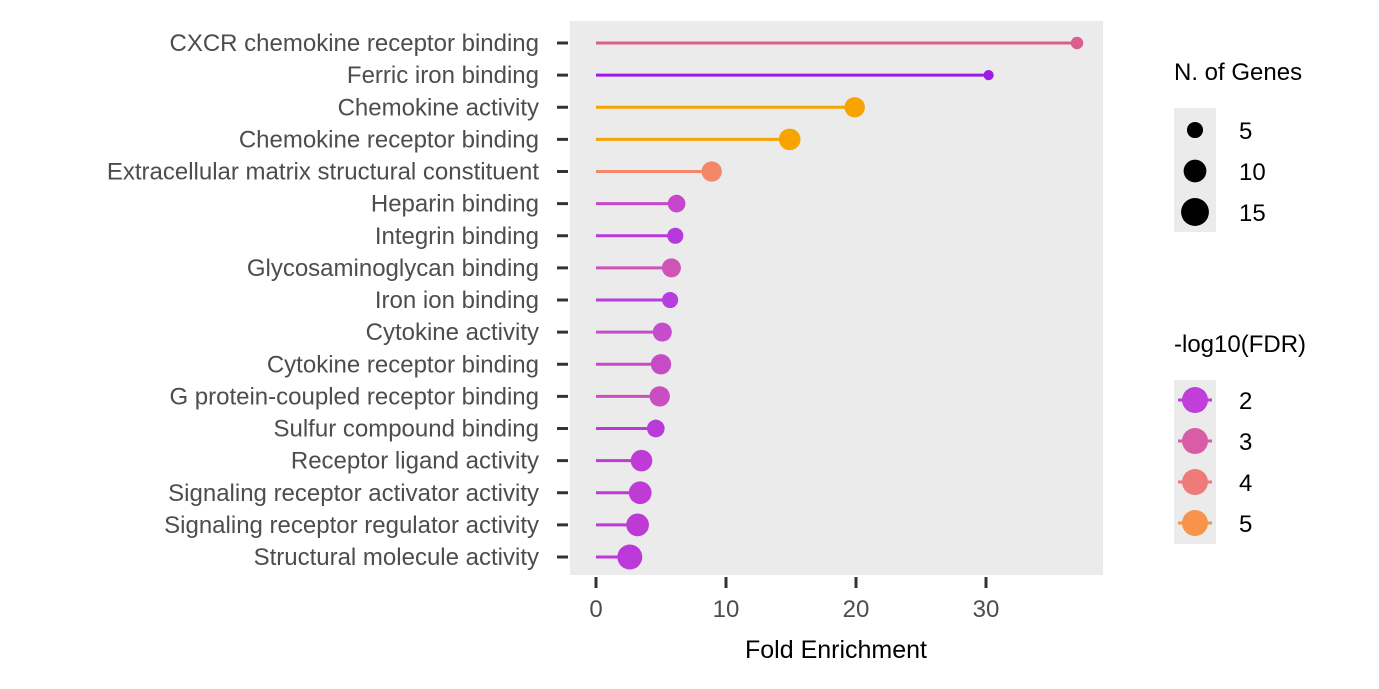  Describe the element at coordinates (351, 525) in the screenshot. I see `y-tick-label: Signaling receptor regulator activity` at that location.